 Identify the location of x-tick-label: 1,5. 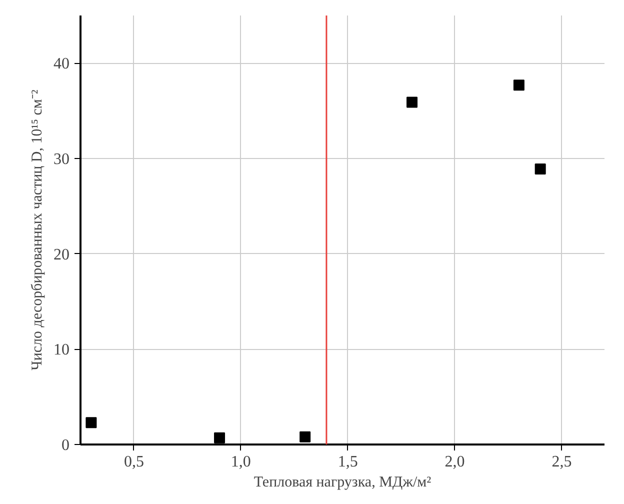
(348, 462).